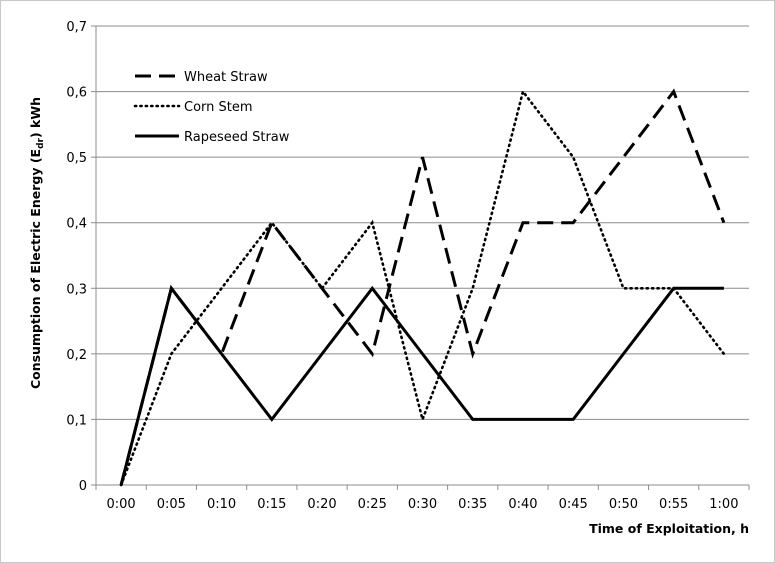  What do you see at coordinates (76, 224) in the screenshot?
I see `y-tick-label: 0,4` at bounding box center [76, 224].